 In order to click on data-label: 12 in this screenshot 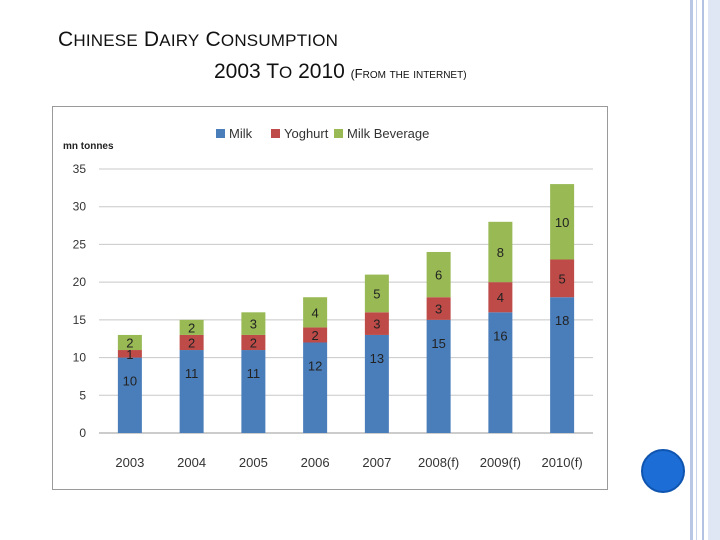, I will do `click(315, 365)`.